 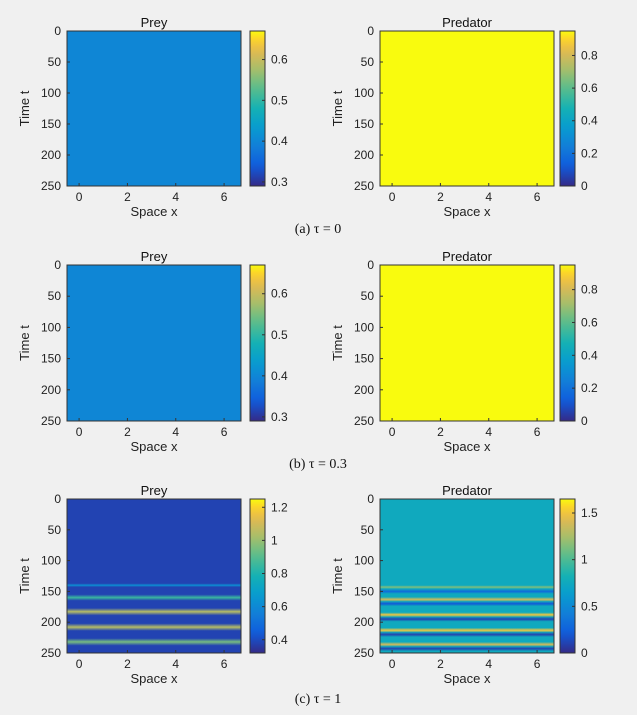 I want to click on colorbar-tick-label: 1.2, so click(x=279, y=507).